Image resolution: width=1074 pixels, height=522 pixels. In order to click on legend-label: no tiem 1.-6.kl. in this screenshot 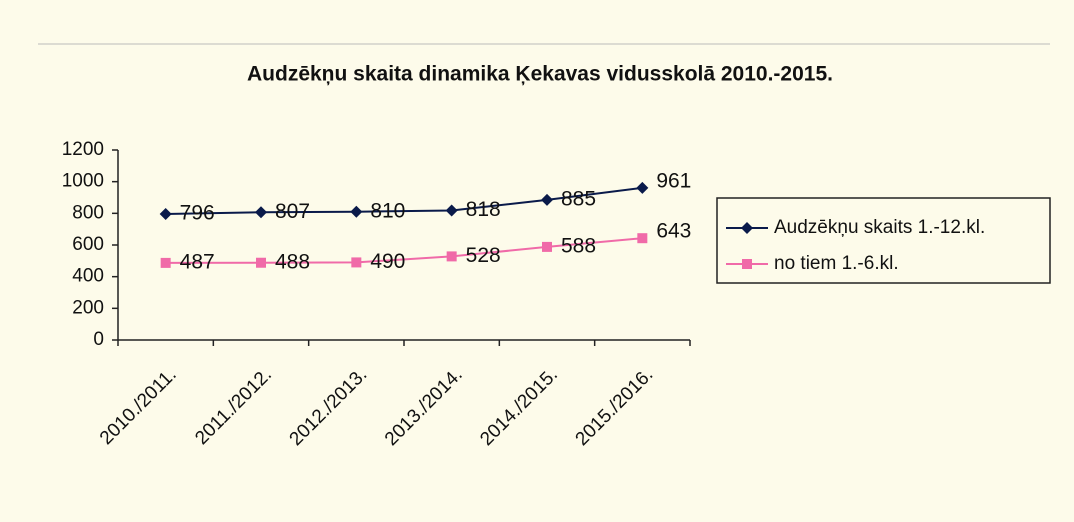, I will do `click(836, 263)`.